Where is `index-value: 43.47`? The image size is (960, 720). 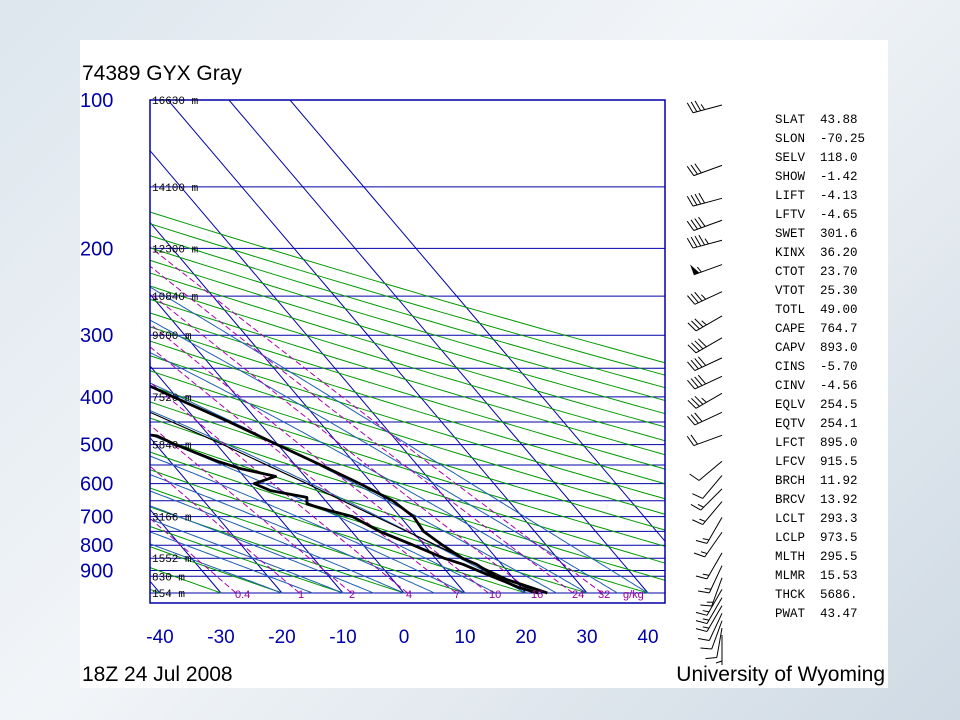
index-value: 43.47 is located at coordinates (839, 614).